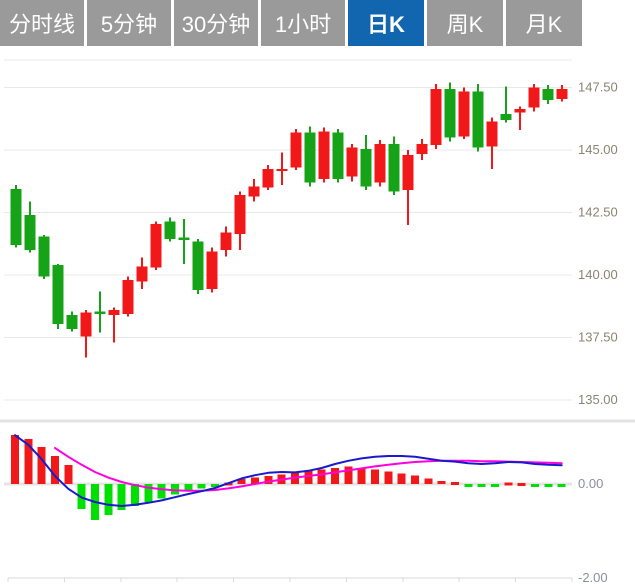  I want to click on tab-timeframe-1: 5分钟, so click(129, 23).